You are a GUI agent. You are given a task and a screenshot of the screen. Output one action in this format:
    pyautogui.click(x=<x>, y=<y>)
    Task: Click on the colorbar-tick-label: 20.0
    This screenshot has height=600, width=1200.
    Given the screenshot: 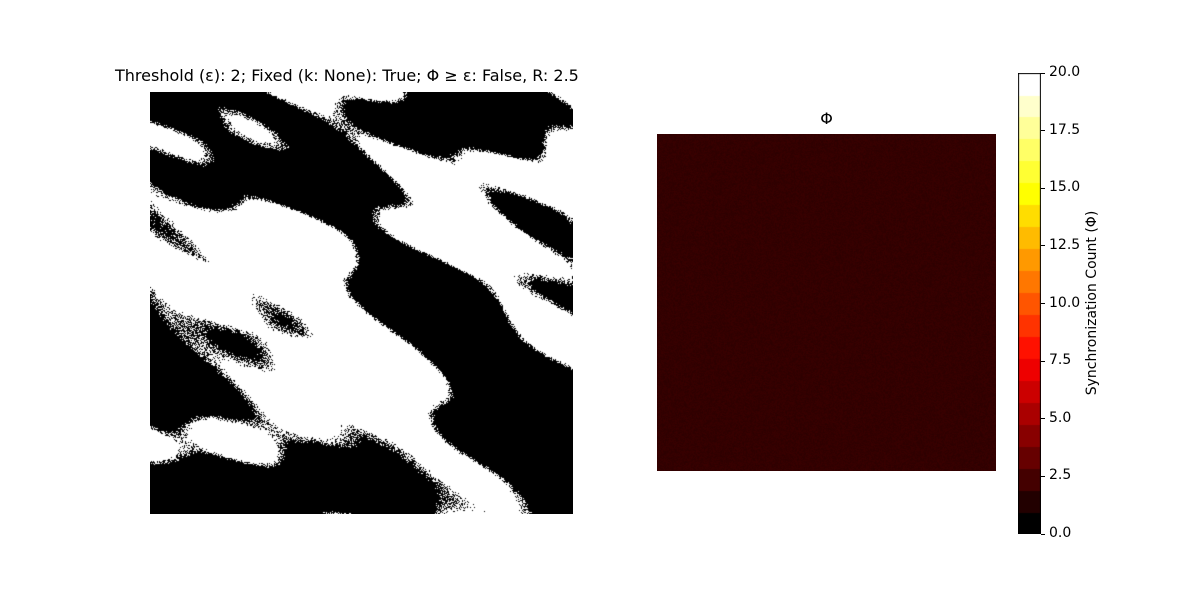 What is the action you would take?
    pyautogui.click(x=1065, y=72)
    